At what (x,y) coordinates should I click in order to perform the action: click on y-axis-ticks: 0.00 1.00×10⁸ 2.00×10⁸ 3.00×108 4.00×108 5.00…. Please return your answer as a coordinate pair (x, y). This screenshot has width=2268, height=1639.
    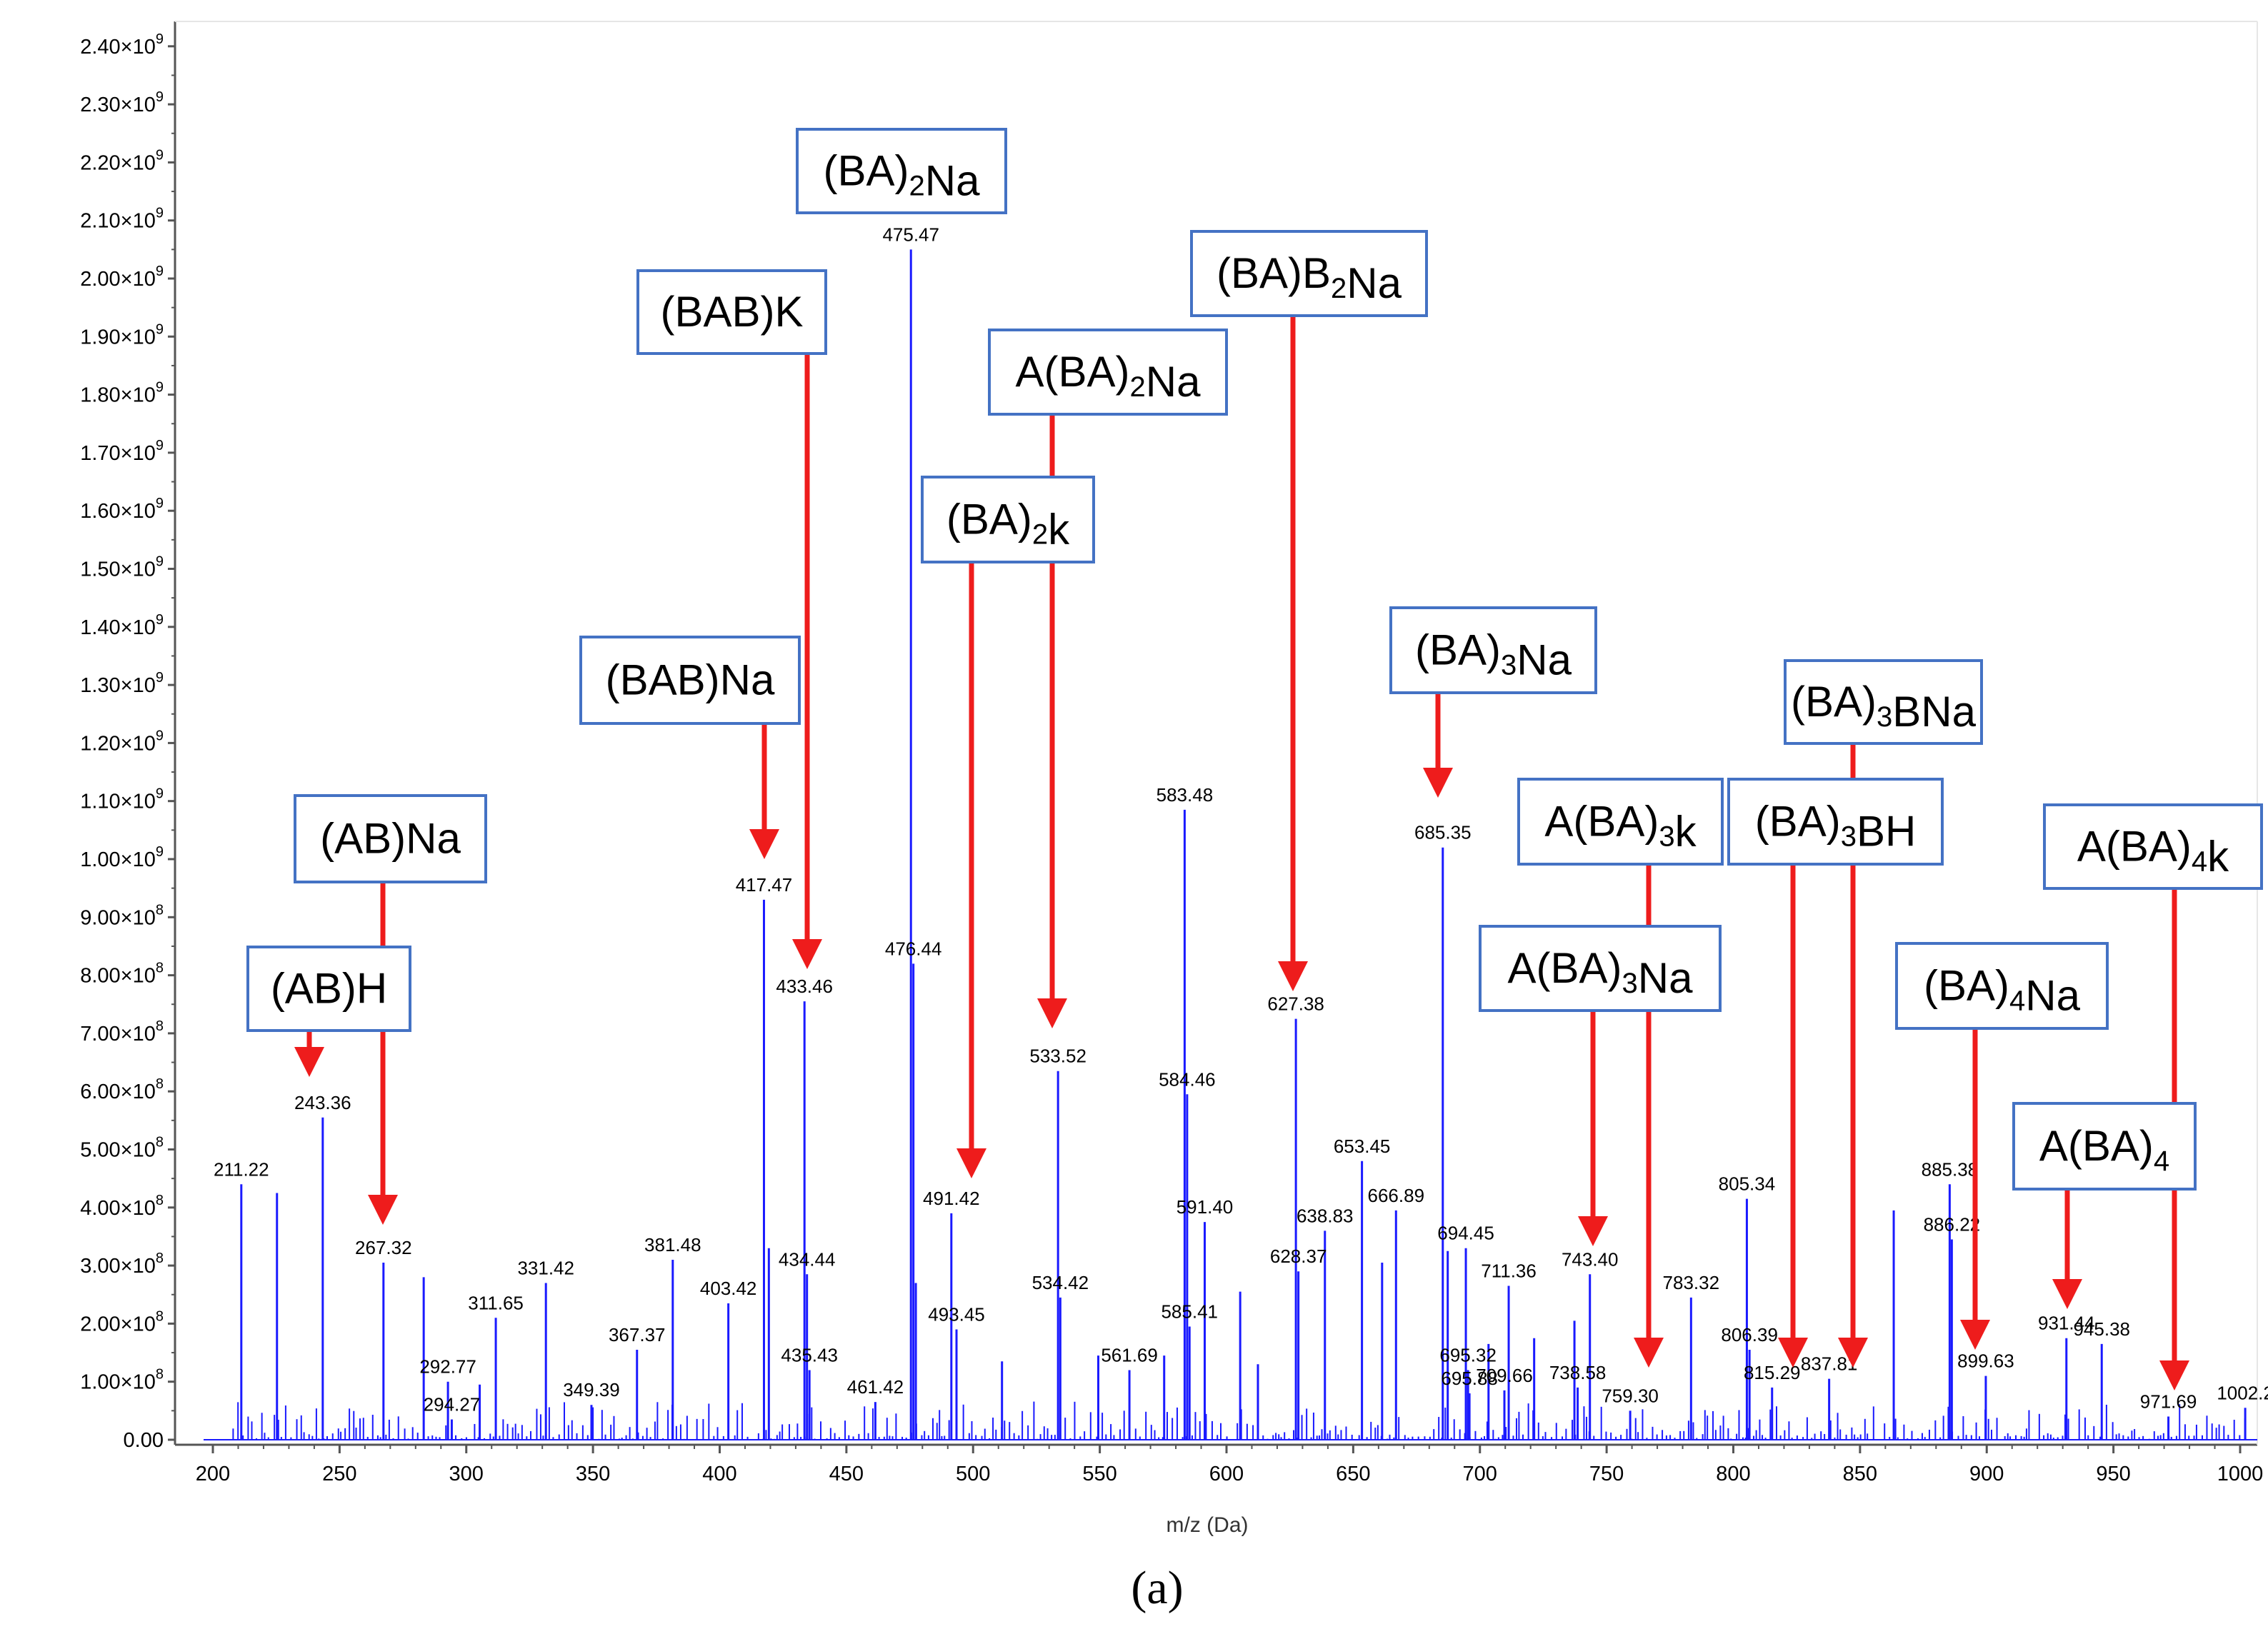
    Looking at the image, I should click on (127, 741).